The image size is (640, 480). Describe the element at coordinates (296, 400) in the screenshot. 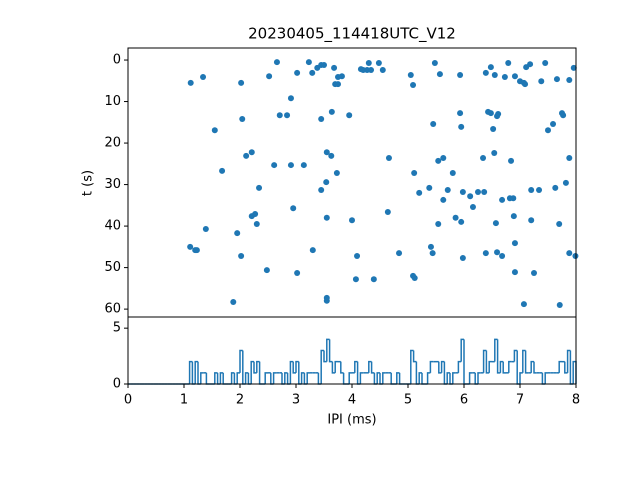

I see `x-tick-label: 3` at that location.